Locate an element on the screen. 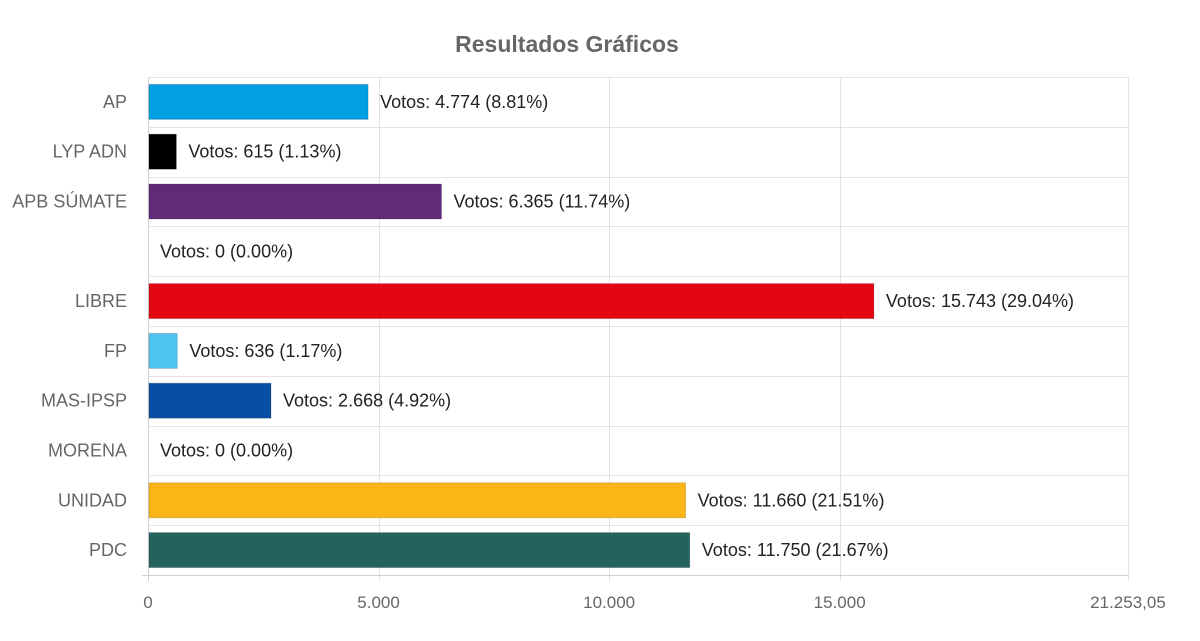 The height and width of the screenshot is (641, 1200). category-label: LIBRE is located at coordinates (101, 301).